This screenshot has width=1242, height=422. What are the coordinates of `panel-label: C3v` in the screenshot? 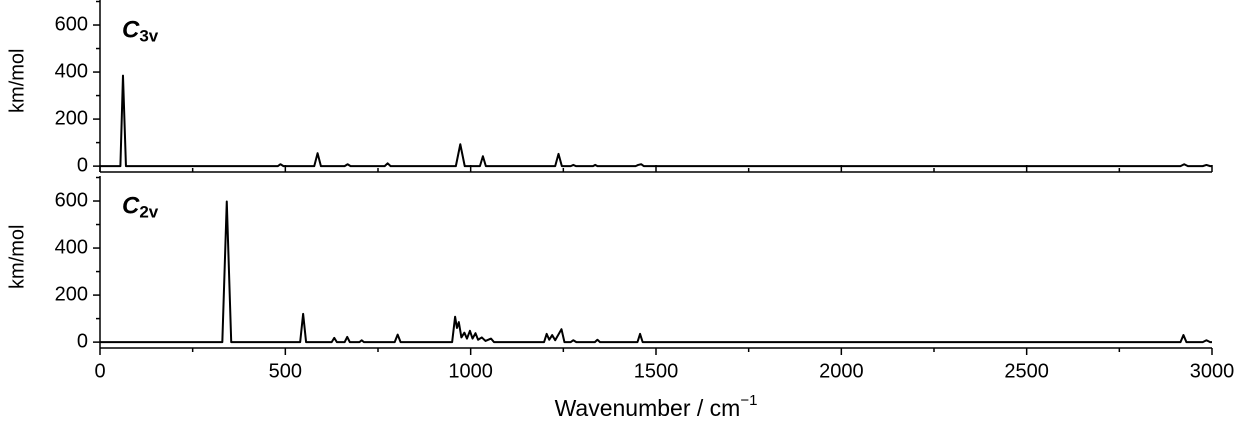 It's located at (140, 31).